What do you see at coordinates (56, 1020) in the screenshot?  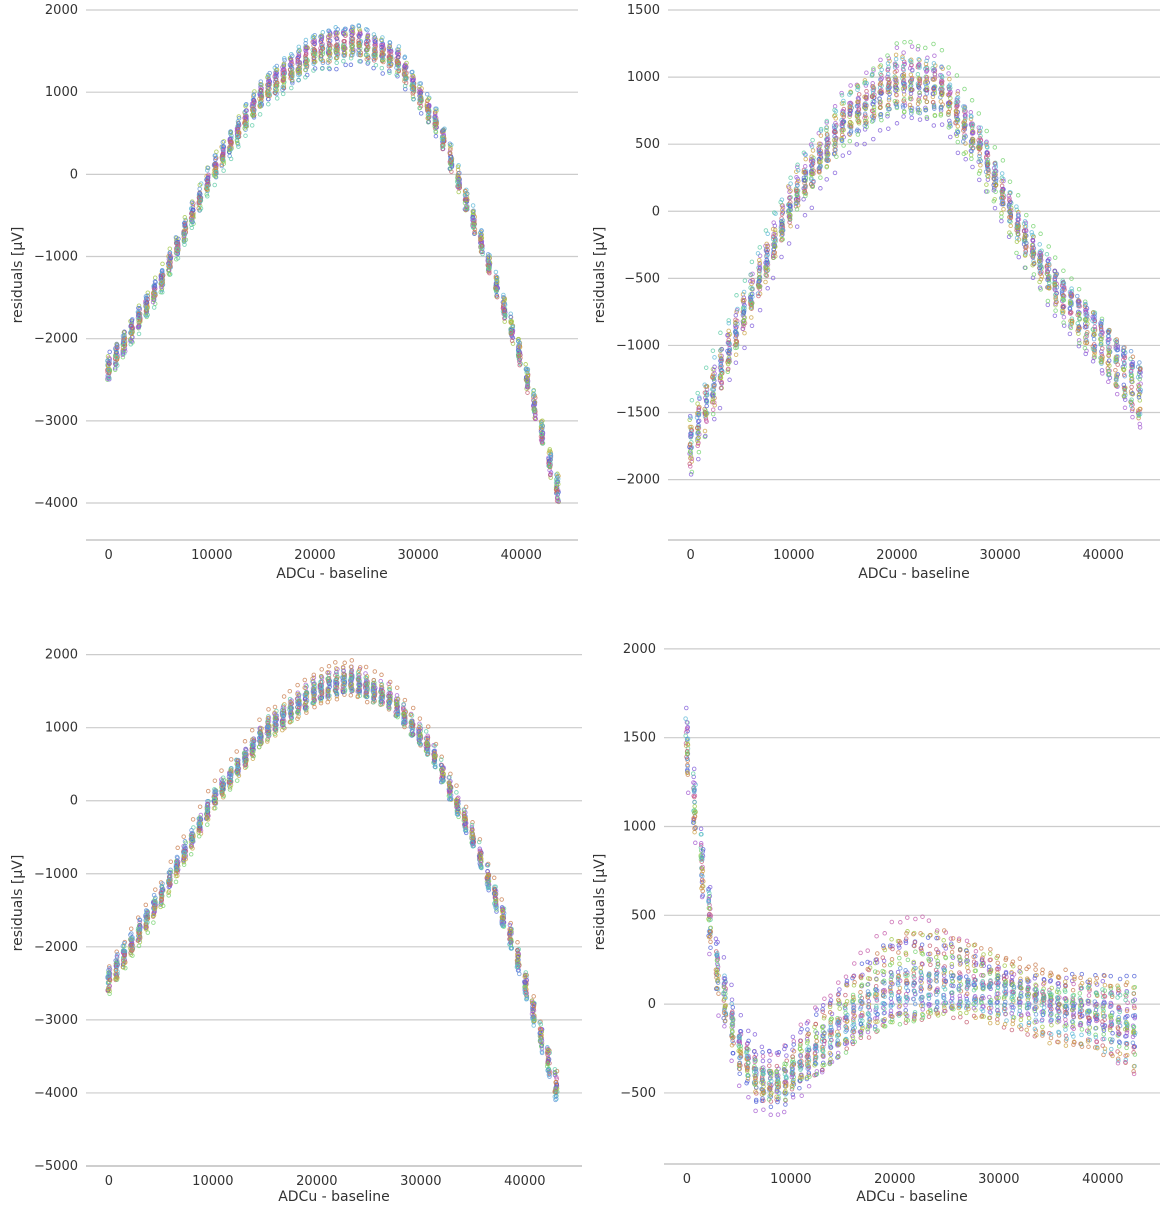 I see `y-tick-label: −3000` at bounding box center [56, 1020].